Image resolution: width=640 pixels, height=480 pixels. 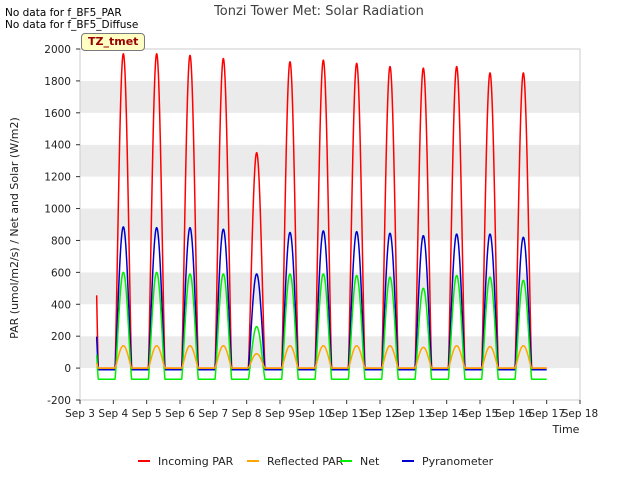 What do you see at coordinates (480, 414) in the screenshot?
I see `x-tick-label: Sep 15` at bounding box center [480, 414].